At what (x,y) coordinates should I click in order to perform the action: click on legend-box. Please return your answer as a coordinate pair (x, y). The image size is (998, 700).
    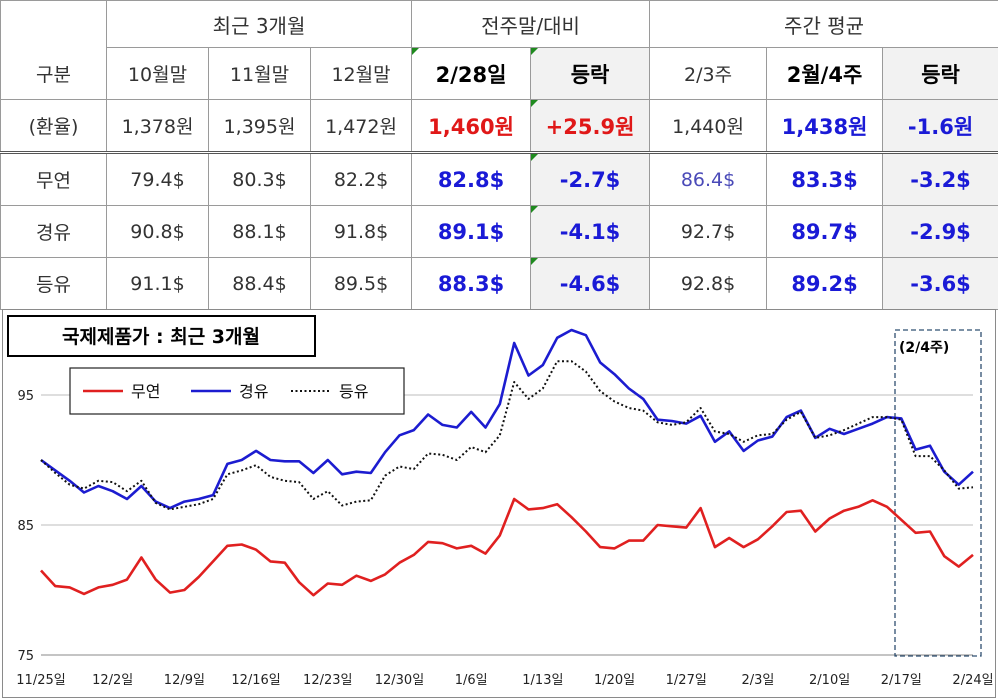
    Looking at the image, I should click on (237, 391).